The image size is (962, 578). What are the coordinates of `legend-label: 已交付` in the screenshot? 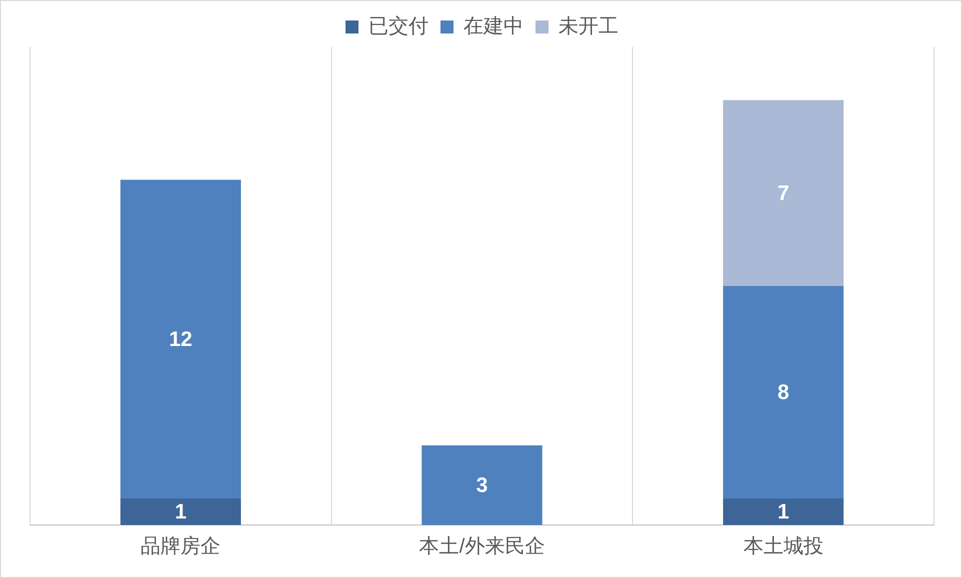 It's located at (398, 27).